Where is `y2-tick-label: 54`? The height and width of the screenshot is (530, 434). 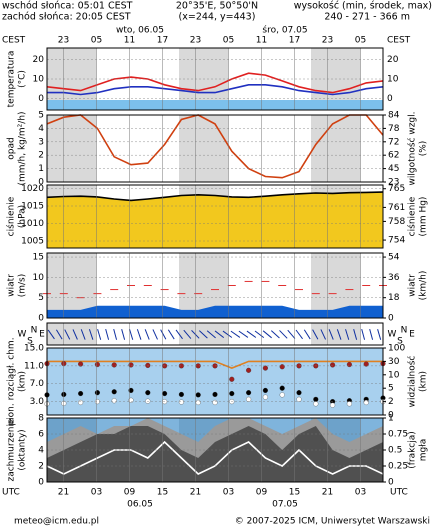 y2-tick-label: 54 is located at coordinates (394, 258).